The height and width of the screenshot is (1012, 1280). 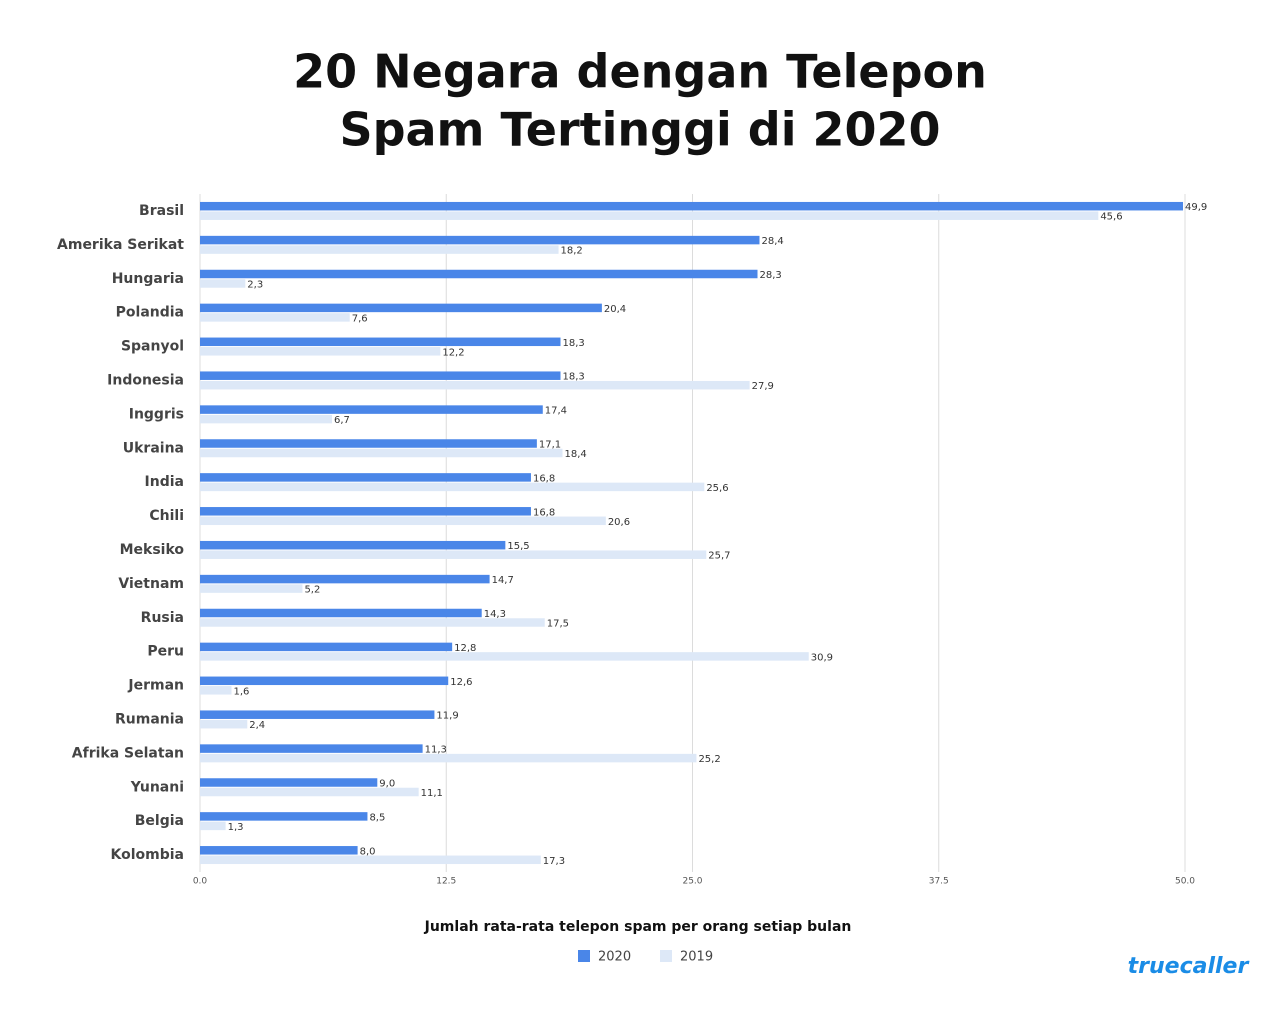 I want to click on value-label: 45,6, so click(x=1111, y=217).